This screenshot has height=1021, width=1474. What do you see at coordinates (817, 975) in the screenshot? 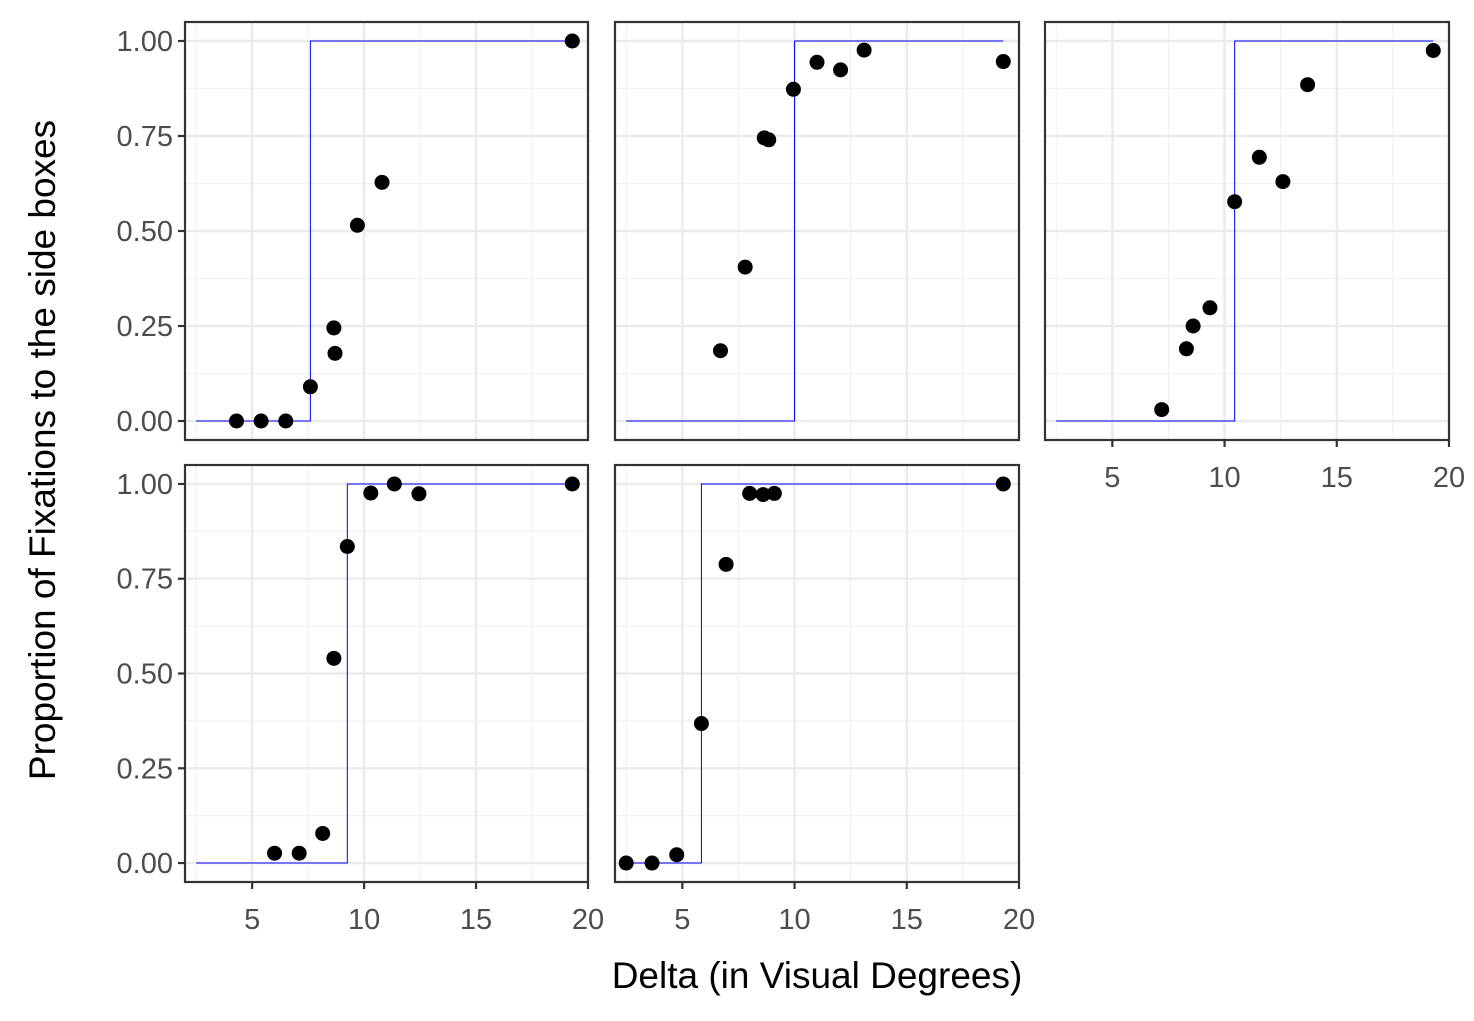
I see `x-axis-title: Delta (in Visual Degrees)` at bounding box center [817, 975].